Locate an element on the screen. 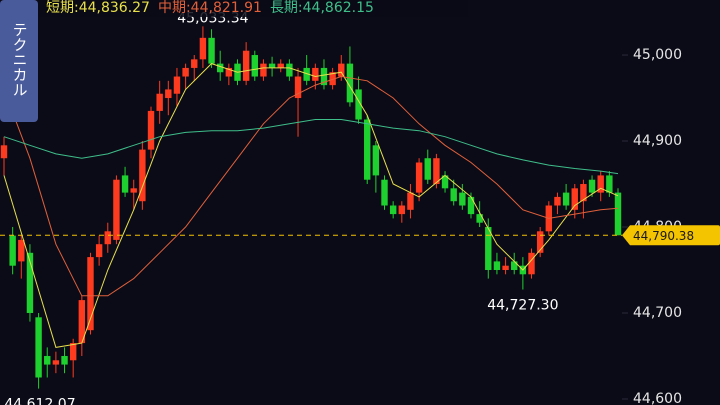 The width and height of the screenshot is (720, 405). last-price-label: 44,790.38 is located at coordinates (663, 236).